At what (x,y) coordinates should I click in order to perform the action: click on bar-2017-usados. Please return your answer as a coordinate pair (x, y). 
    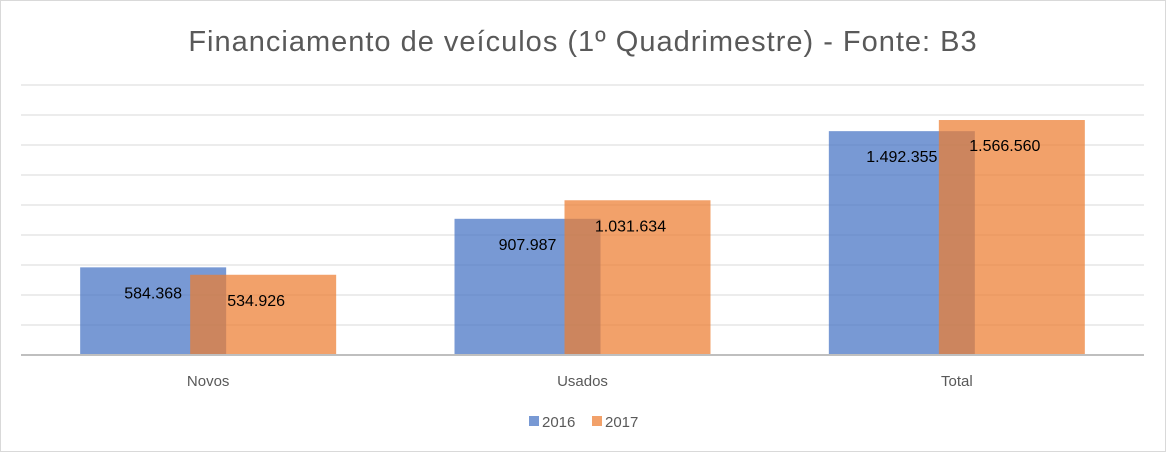
    Looking at the image, I should click on (637, 277).